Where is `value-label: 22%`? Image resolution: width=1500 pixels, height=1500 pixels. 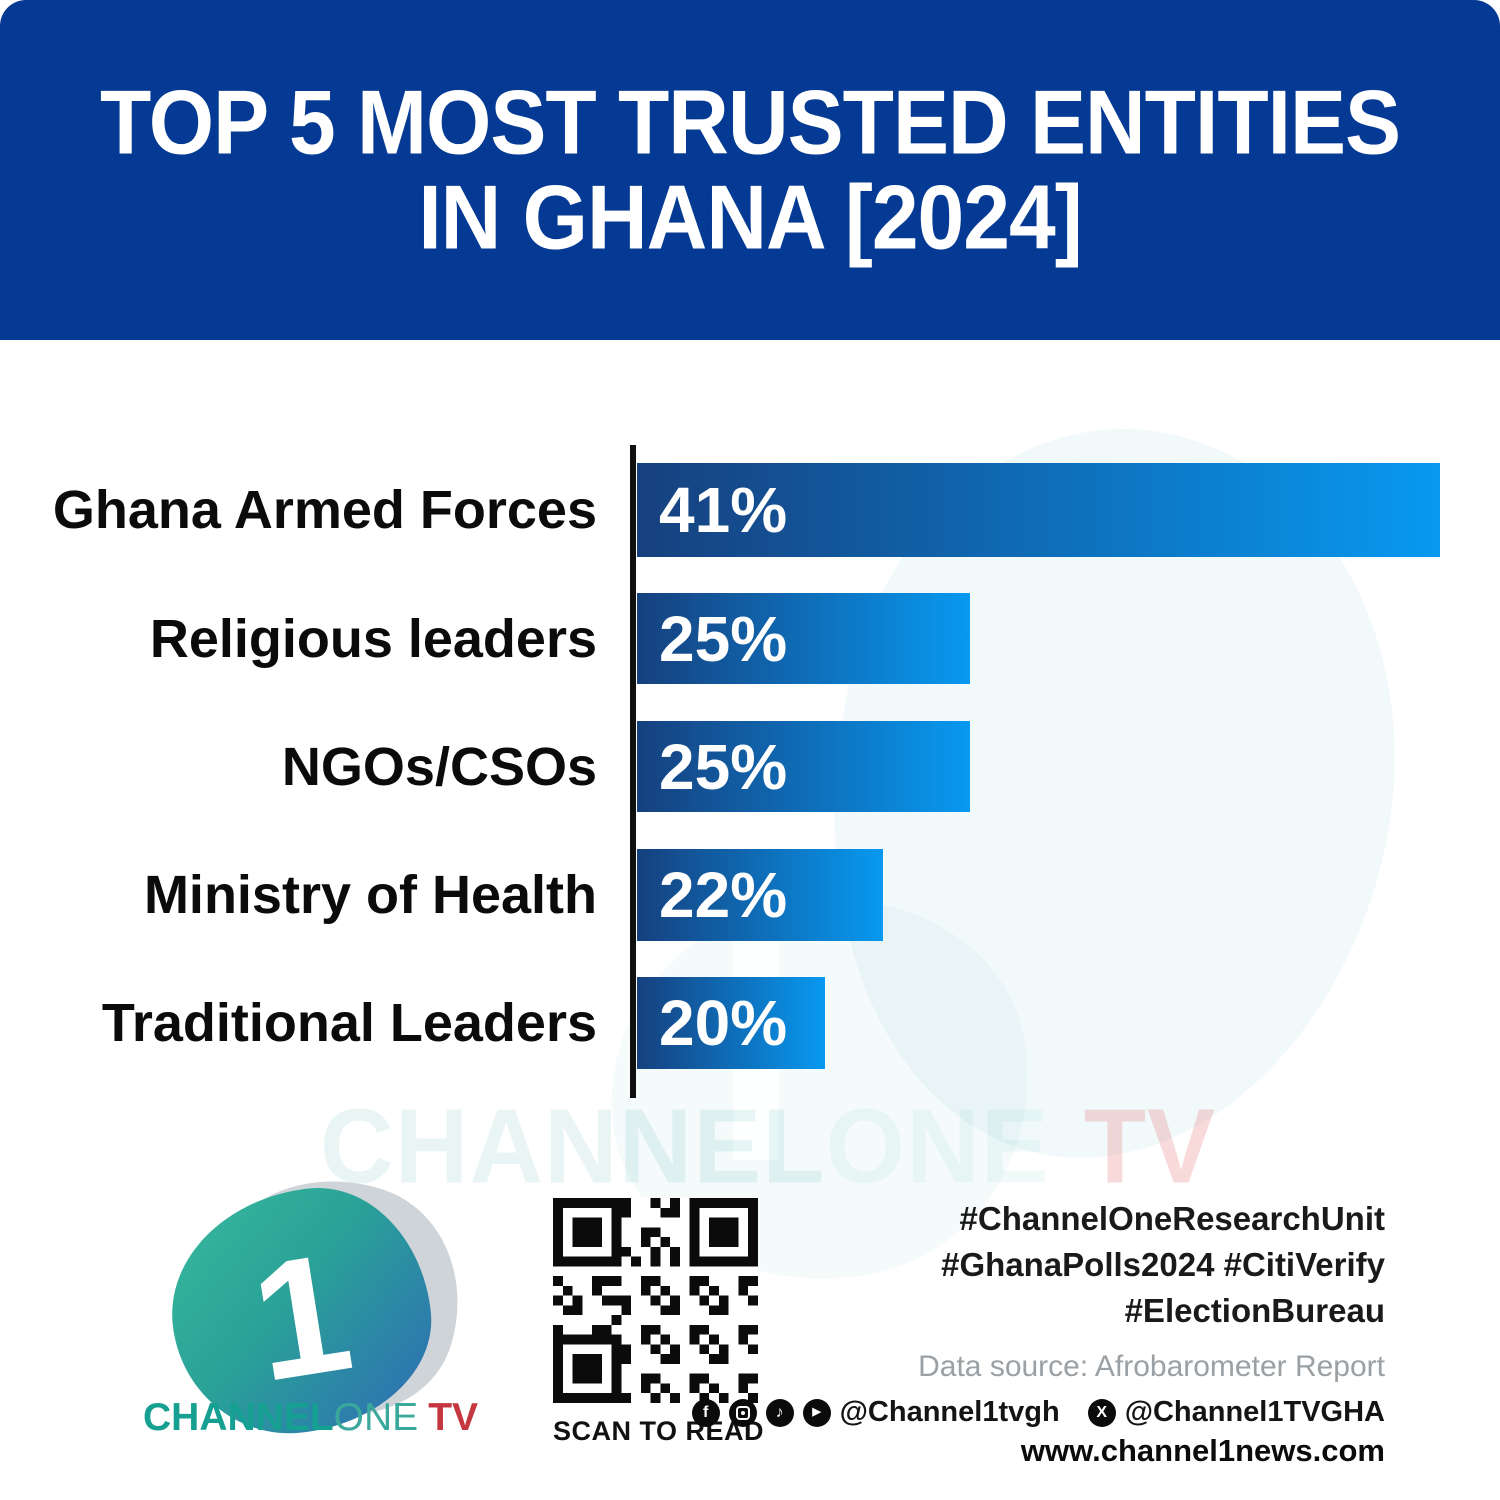 value-label: 22% is located at coordinates (723, 895).